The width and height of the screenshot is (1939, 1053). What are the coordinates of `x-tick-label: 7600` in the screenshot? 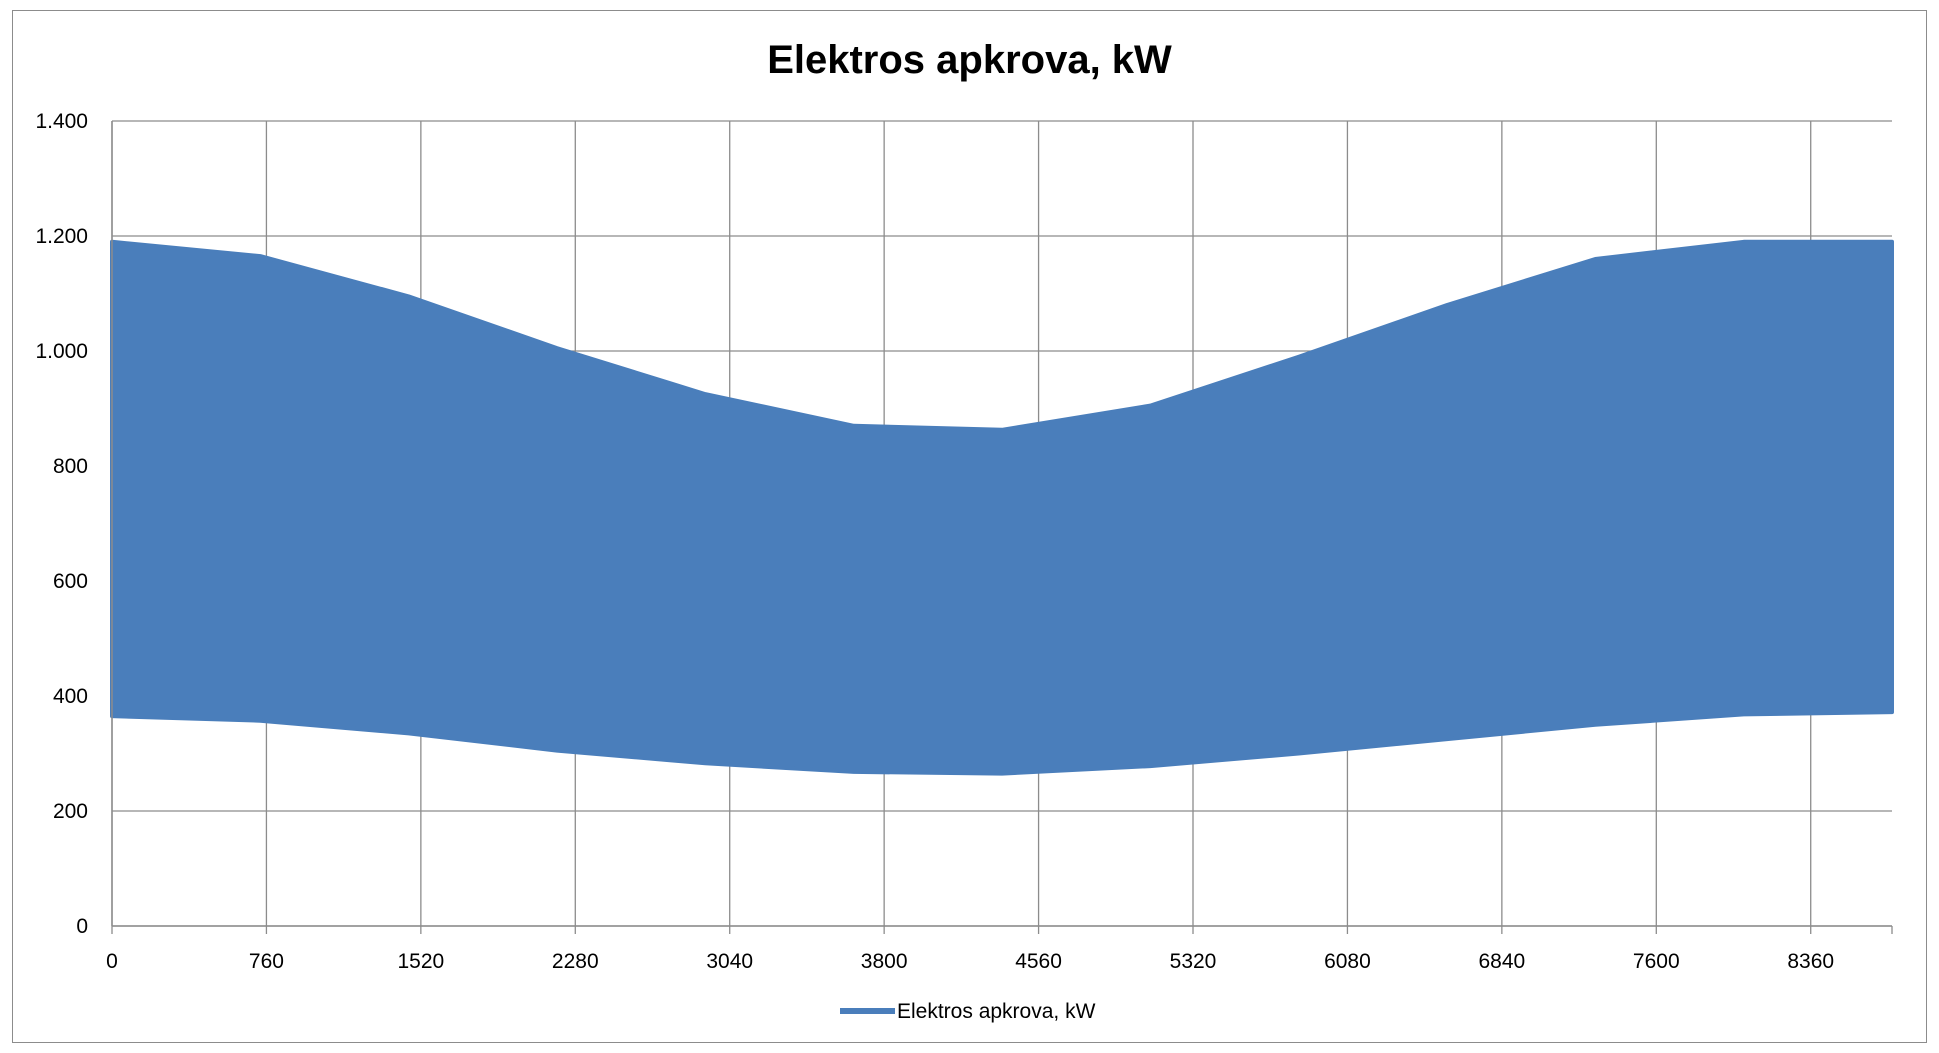 It's located at (1656, 961).